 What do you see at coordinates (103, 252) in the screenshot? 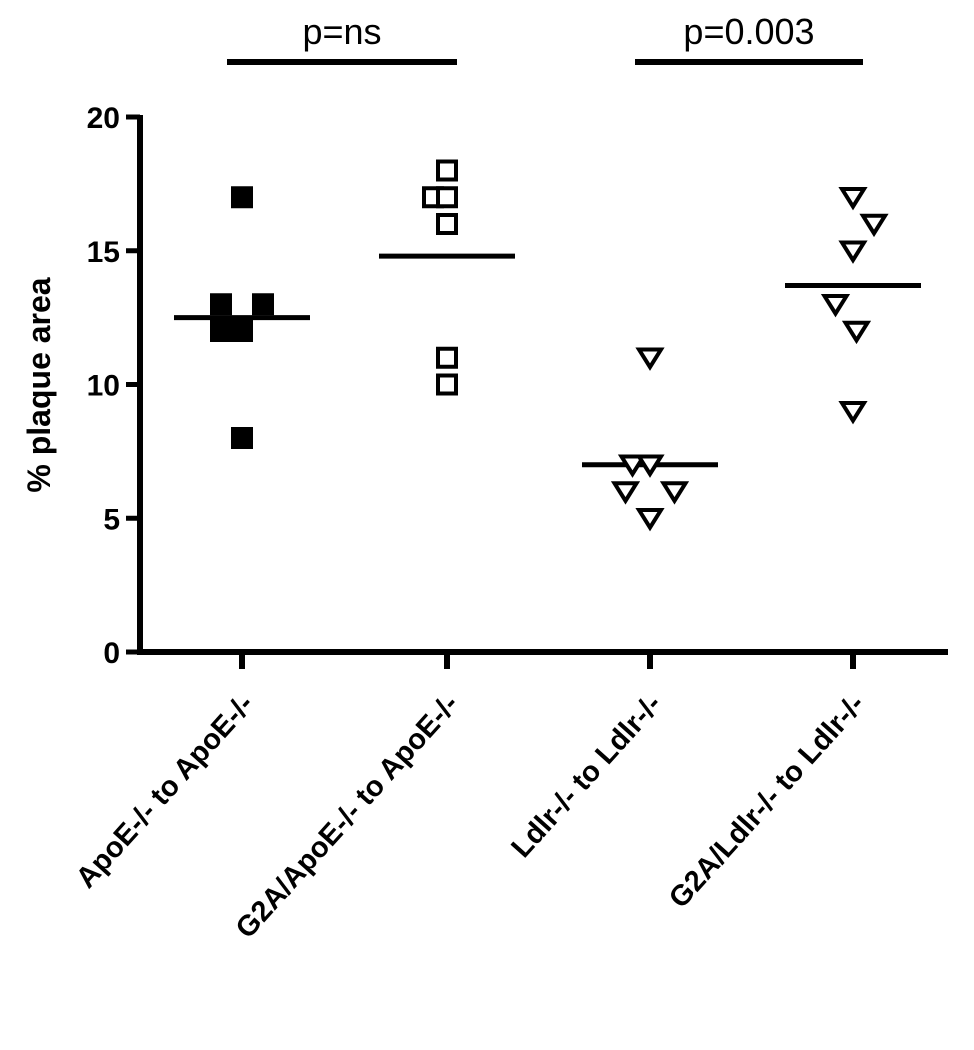
I see `y-tick-label: 15` at bounding box center [103, 252].